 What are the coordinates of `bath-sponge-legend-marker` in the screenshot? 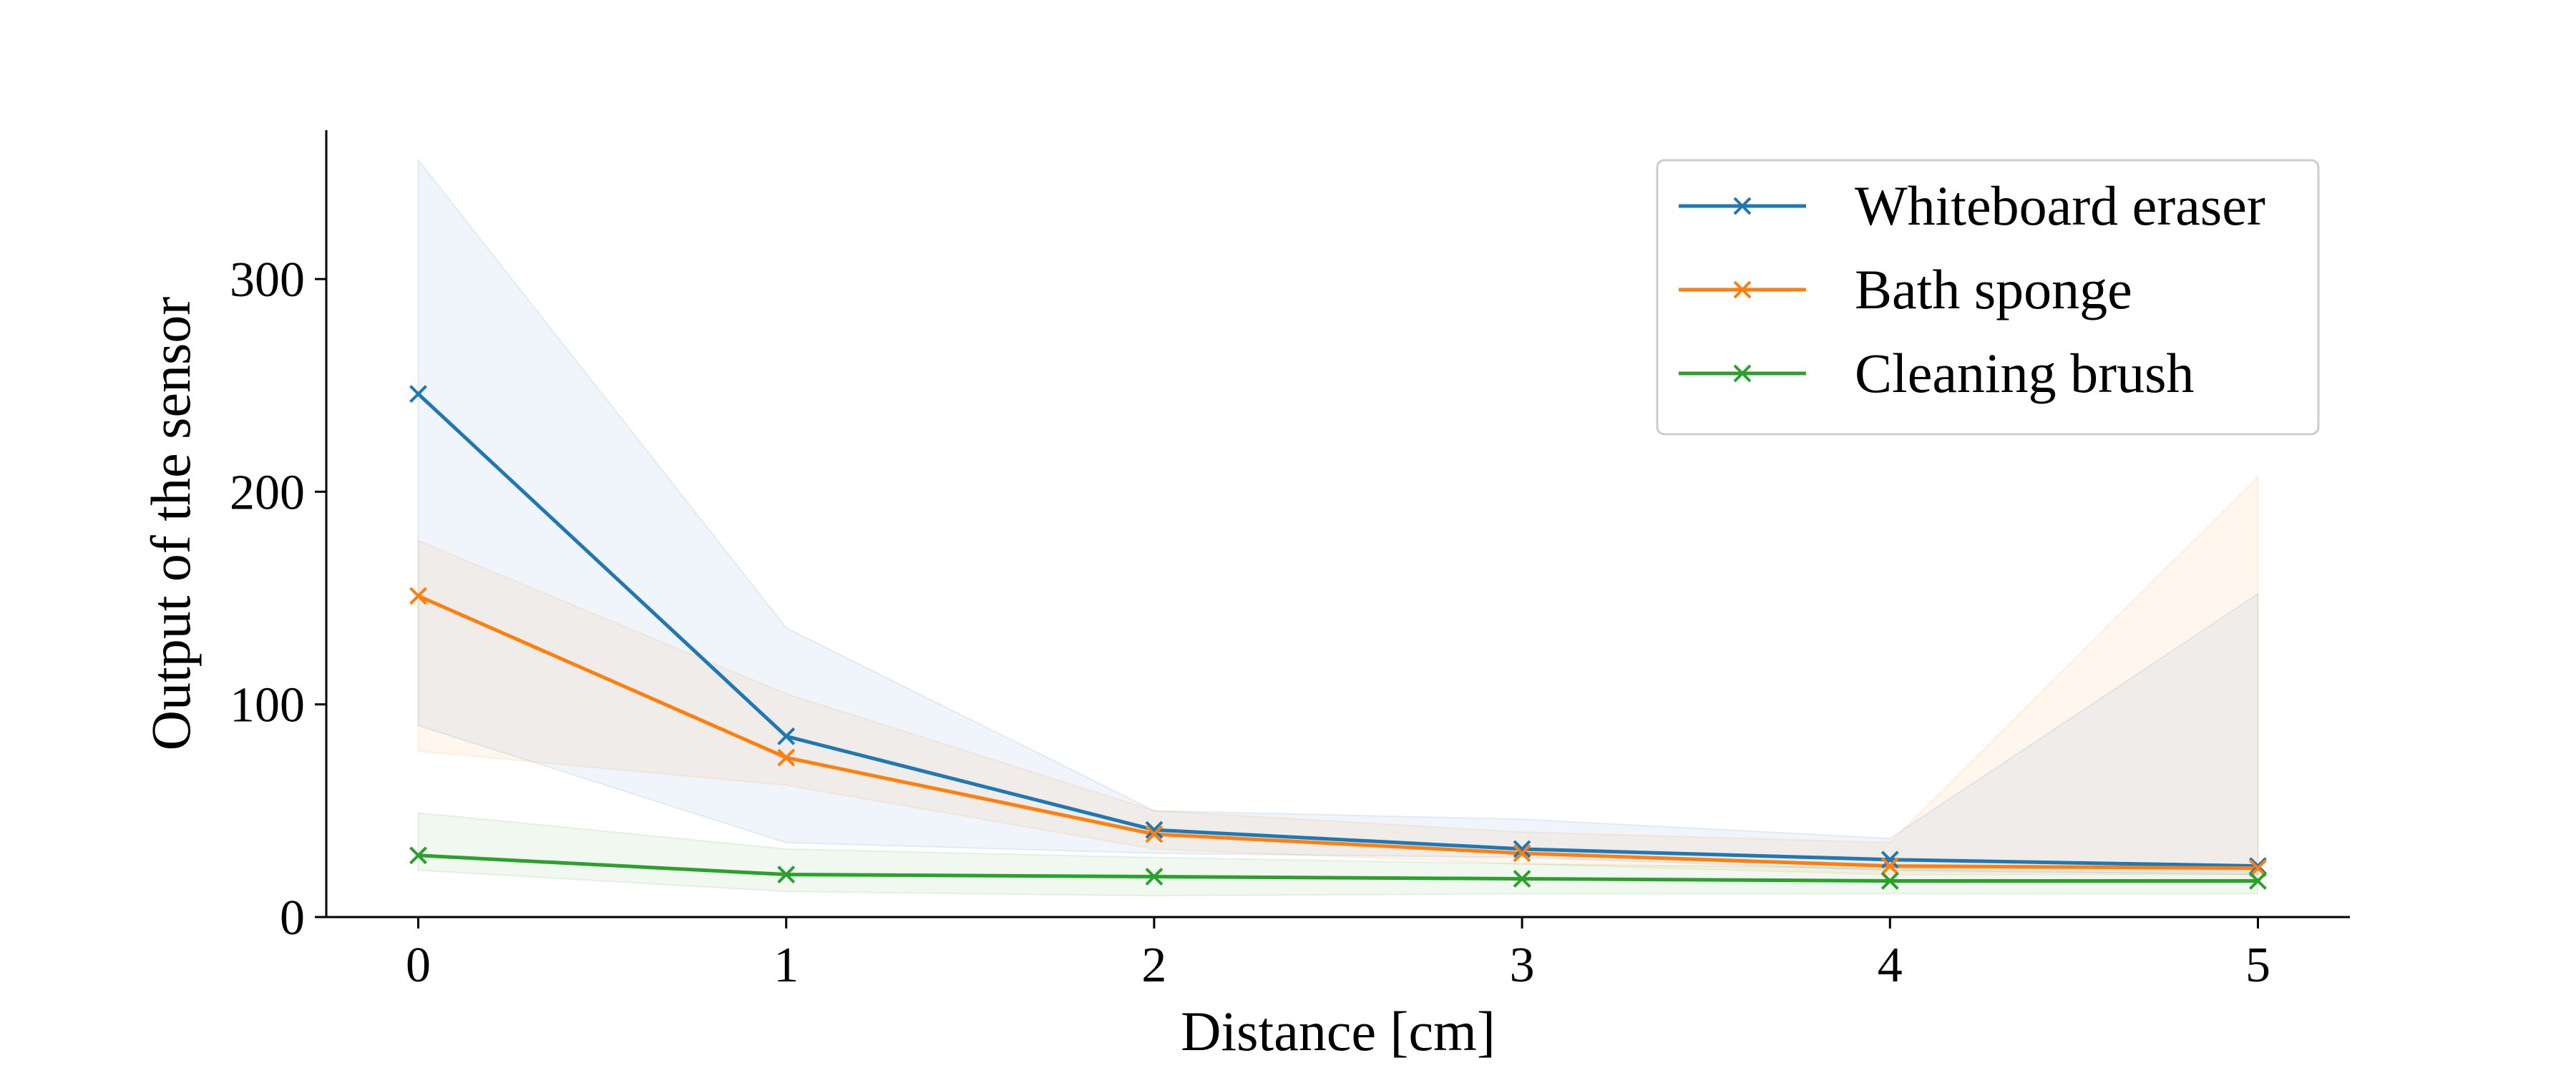 It's located at (1742, 289).